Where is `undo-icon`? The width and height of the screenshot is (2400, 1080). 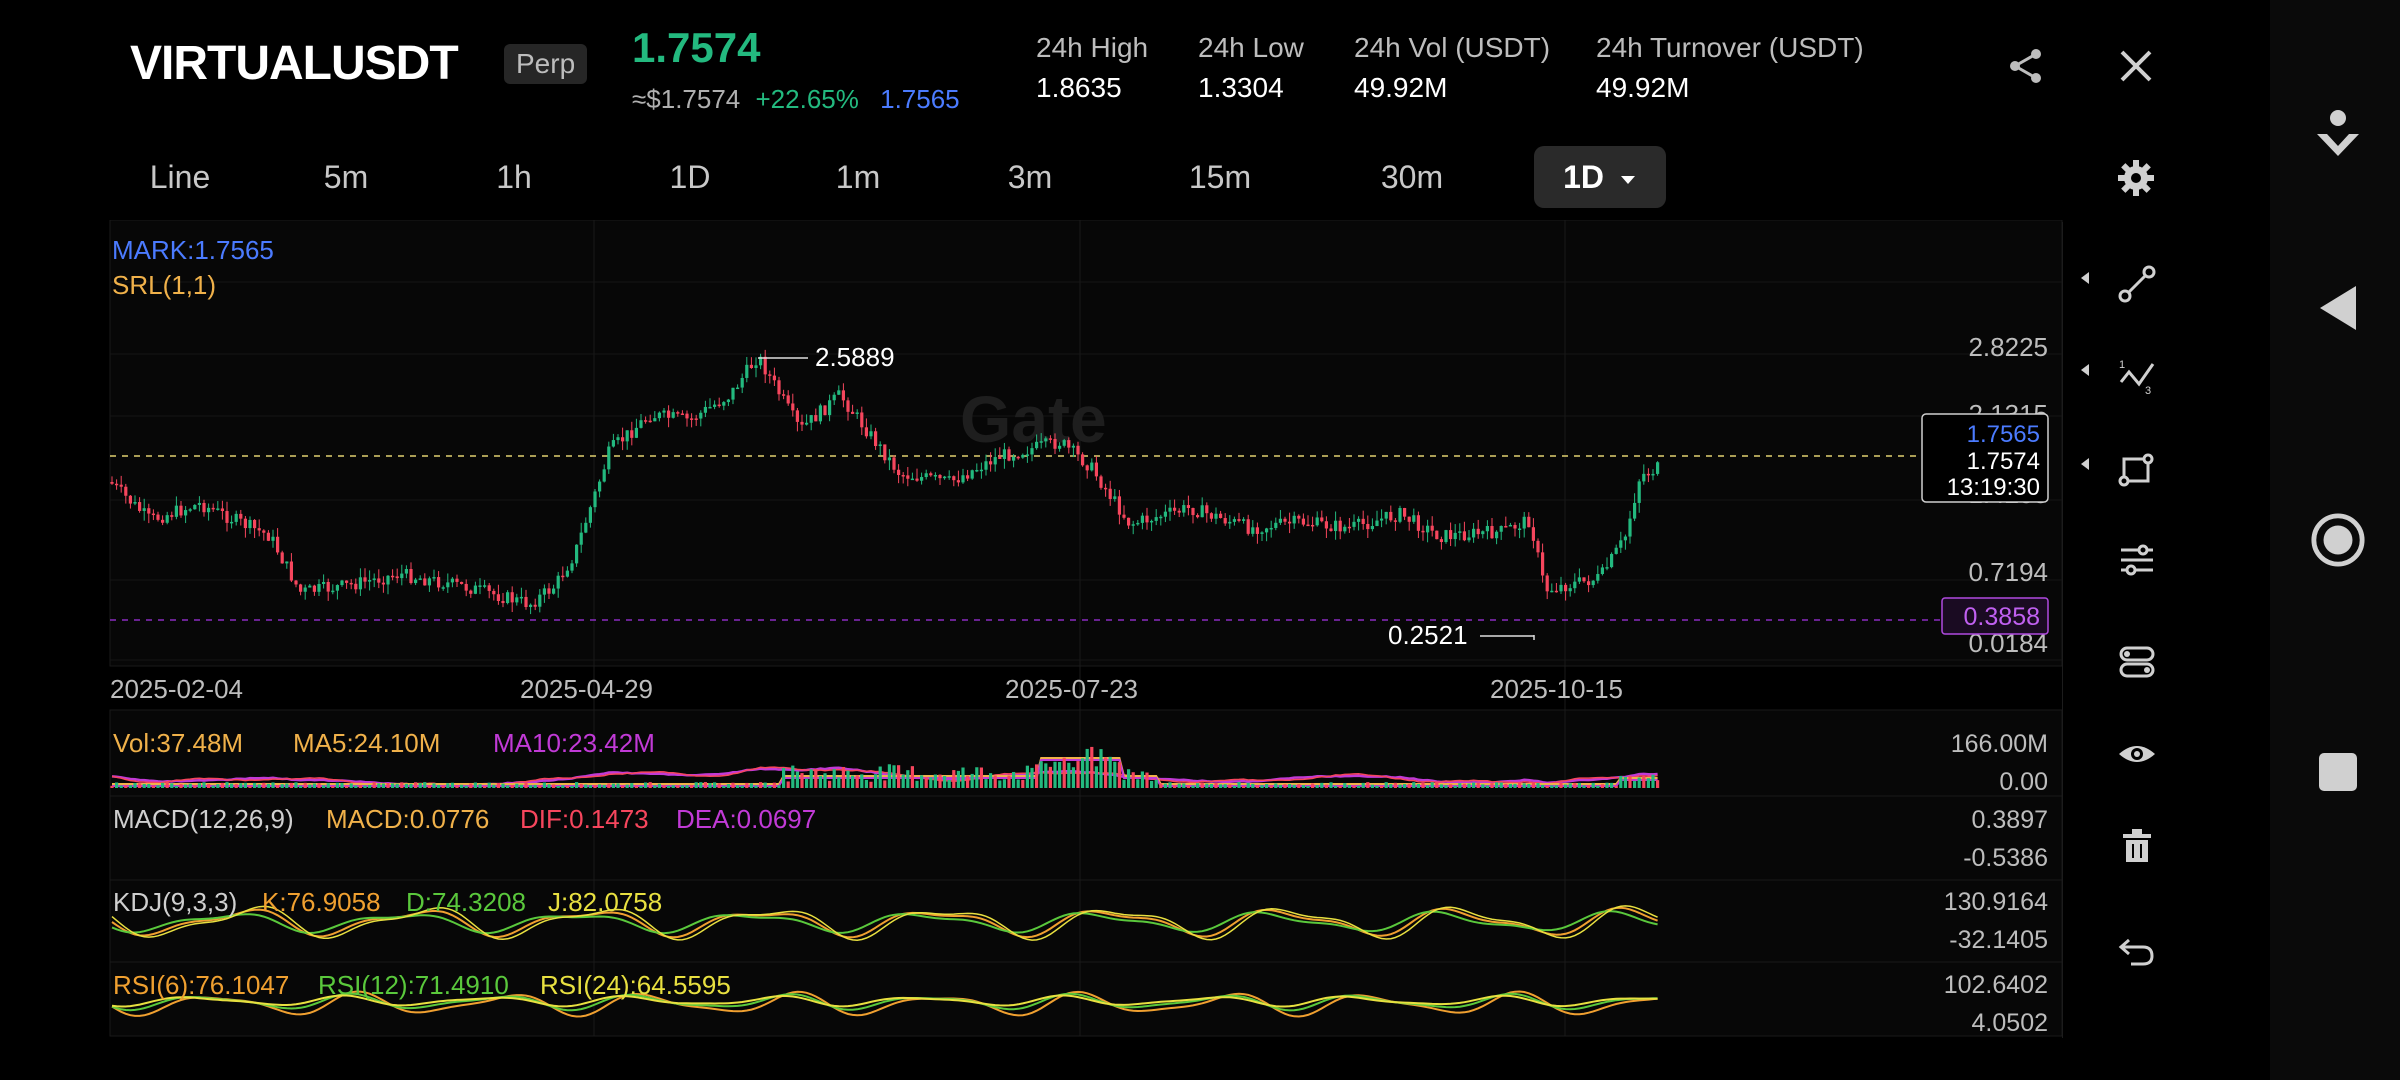
undo-icon is located at coordinates (2136, 952).